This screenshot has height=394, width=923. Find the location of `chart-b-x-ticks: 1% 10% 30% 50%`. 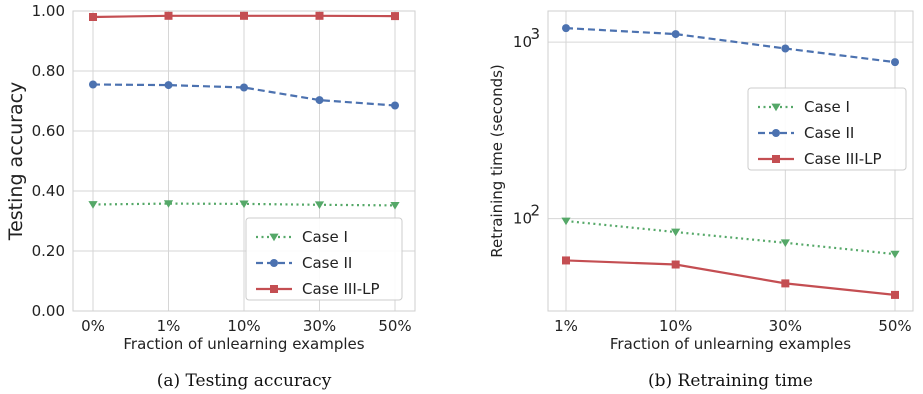

chart-b-x-ticks: 1% 10% 30% 50% is located at coordinates (733, 326).